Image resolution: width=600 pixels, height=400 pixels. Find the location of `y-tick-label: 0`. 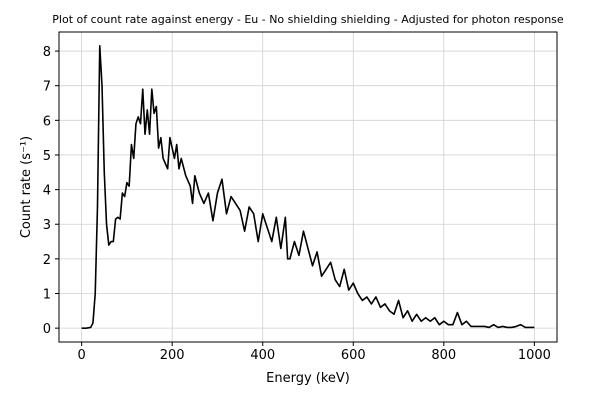

y-tick-label: 0 is located at coordinates (47, 329).